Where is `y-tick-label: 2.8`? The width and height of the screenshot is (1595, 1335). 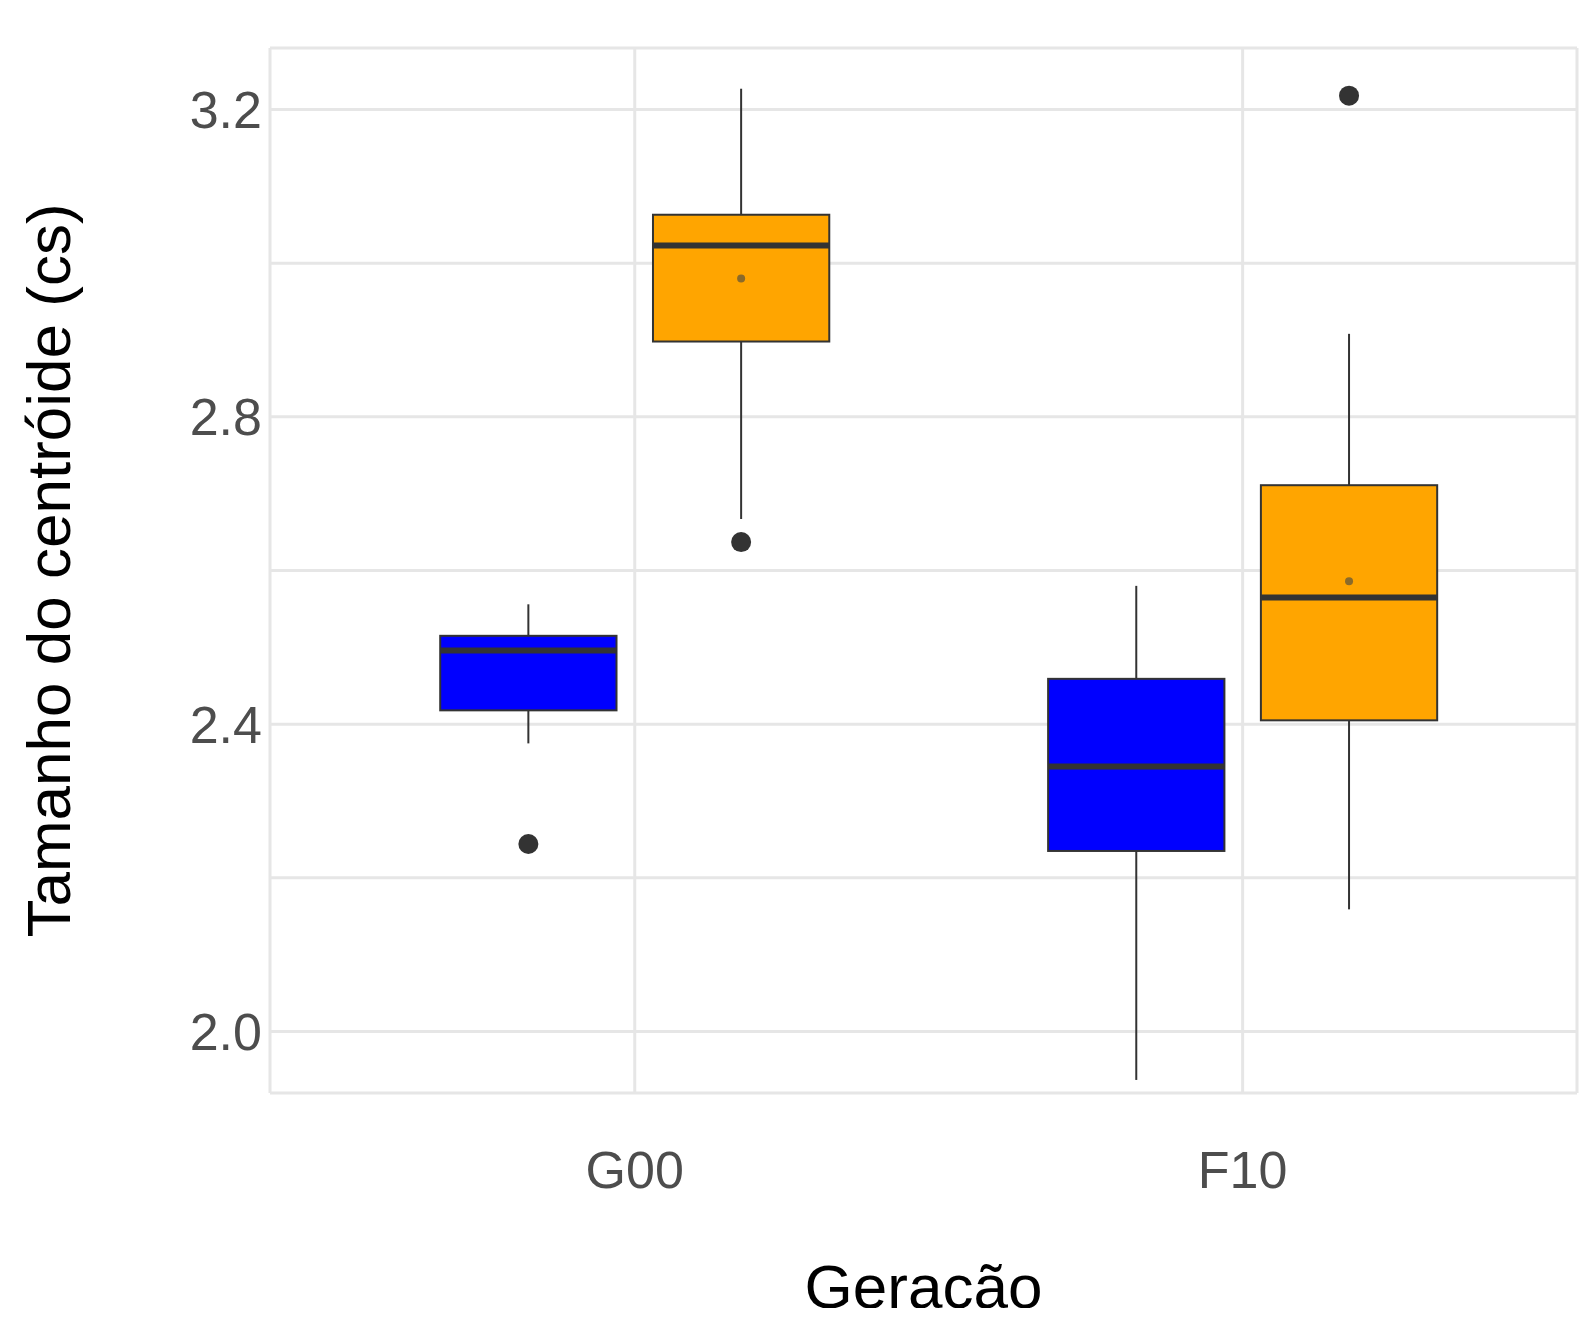 y-tick-label: 2.8 is located at coordinates (225, 417).